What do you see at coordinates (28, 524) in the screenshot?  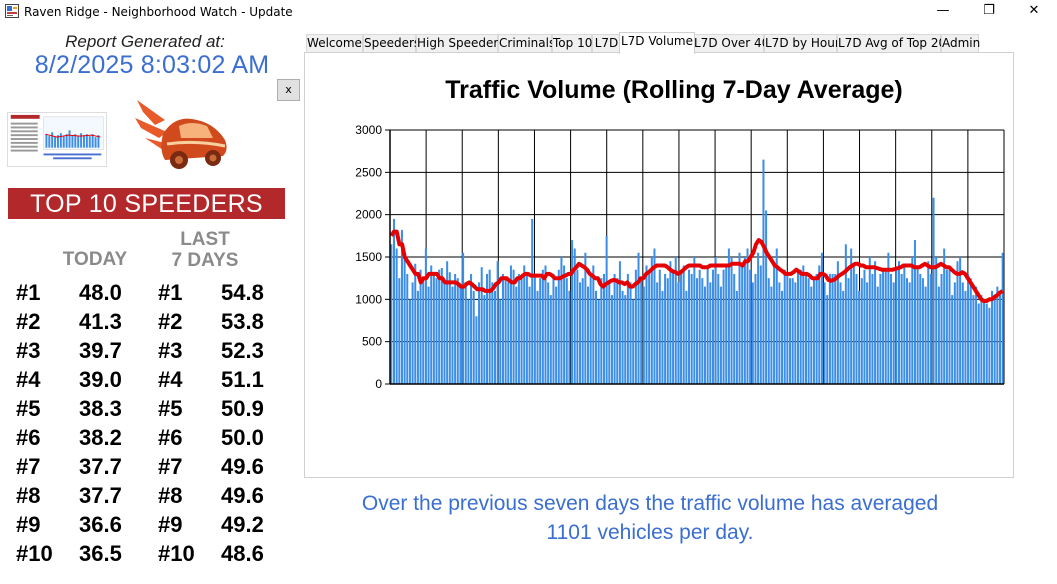 I see `today-rank: #9` at bounding box center [28, 524].